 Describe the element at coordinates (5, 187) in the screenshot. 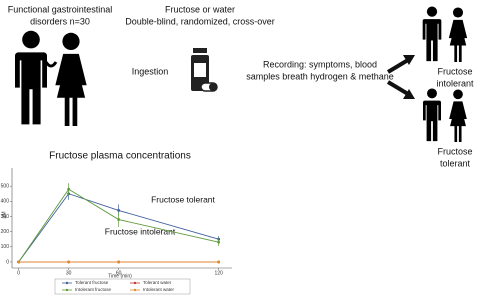

I see `y-tick-label: 500` at that location.